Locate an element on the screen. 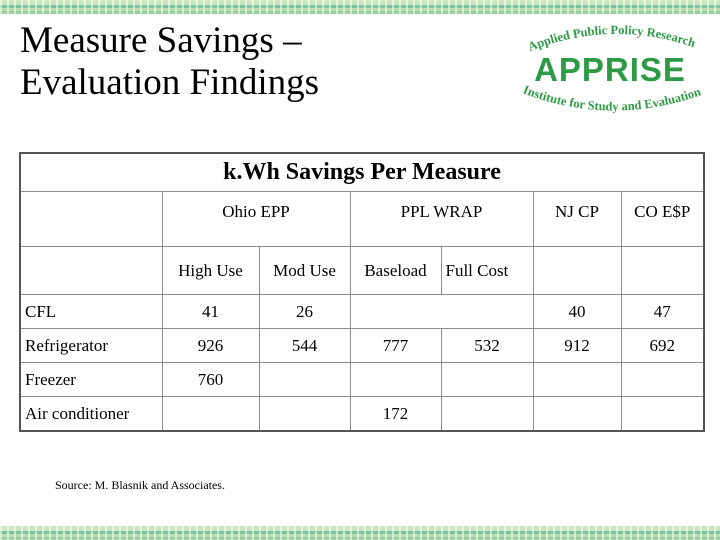 This screenshot has height=540, width=720. cell-ac-nj is located at coordinates (577, 414).